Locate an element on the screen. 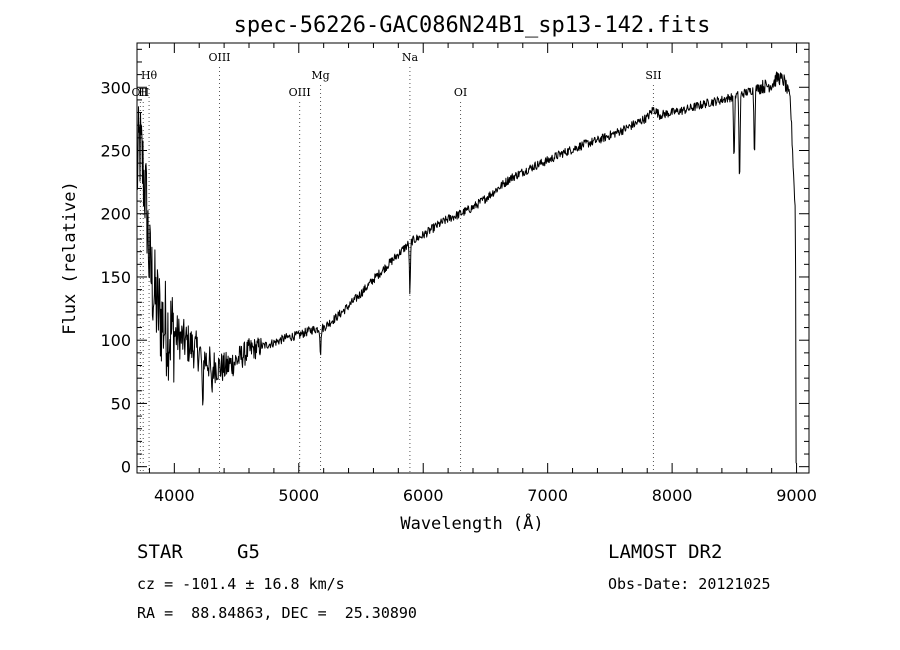  y-tick-label: 100 is located at coordinates (115, 340).